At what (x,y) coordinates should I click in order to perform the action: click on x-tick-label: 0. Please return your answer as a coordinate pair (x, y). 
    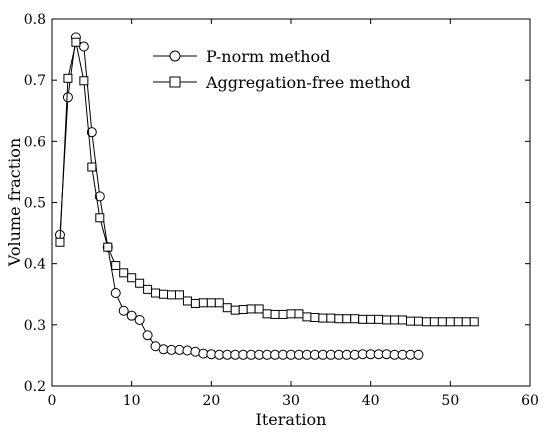
    Looking at the image, I should click on (52, 401).